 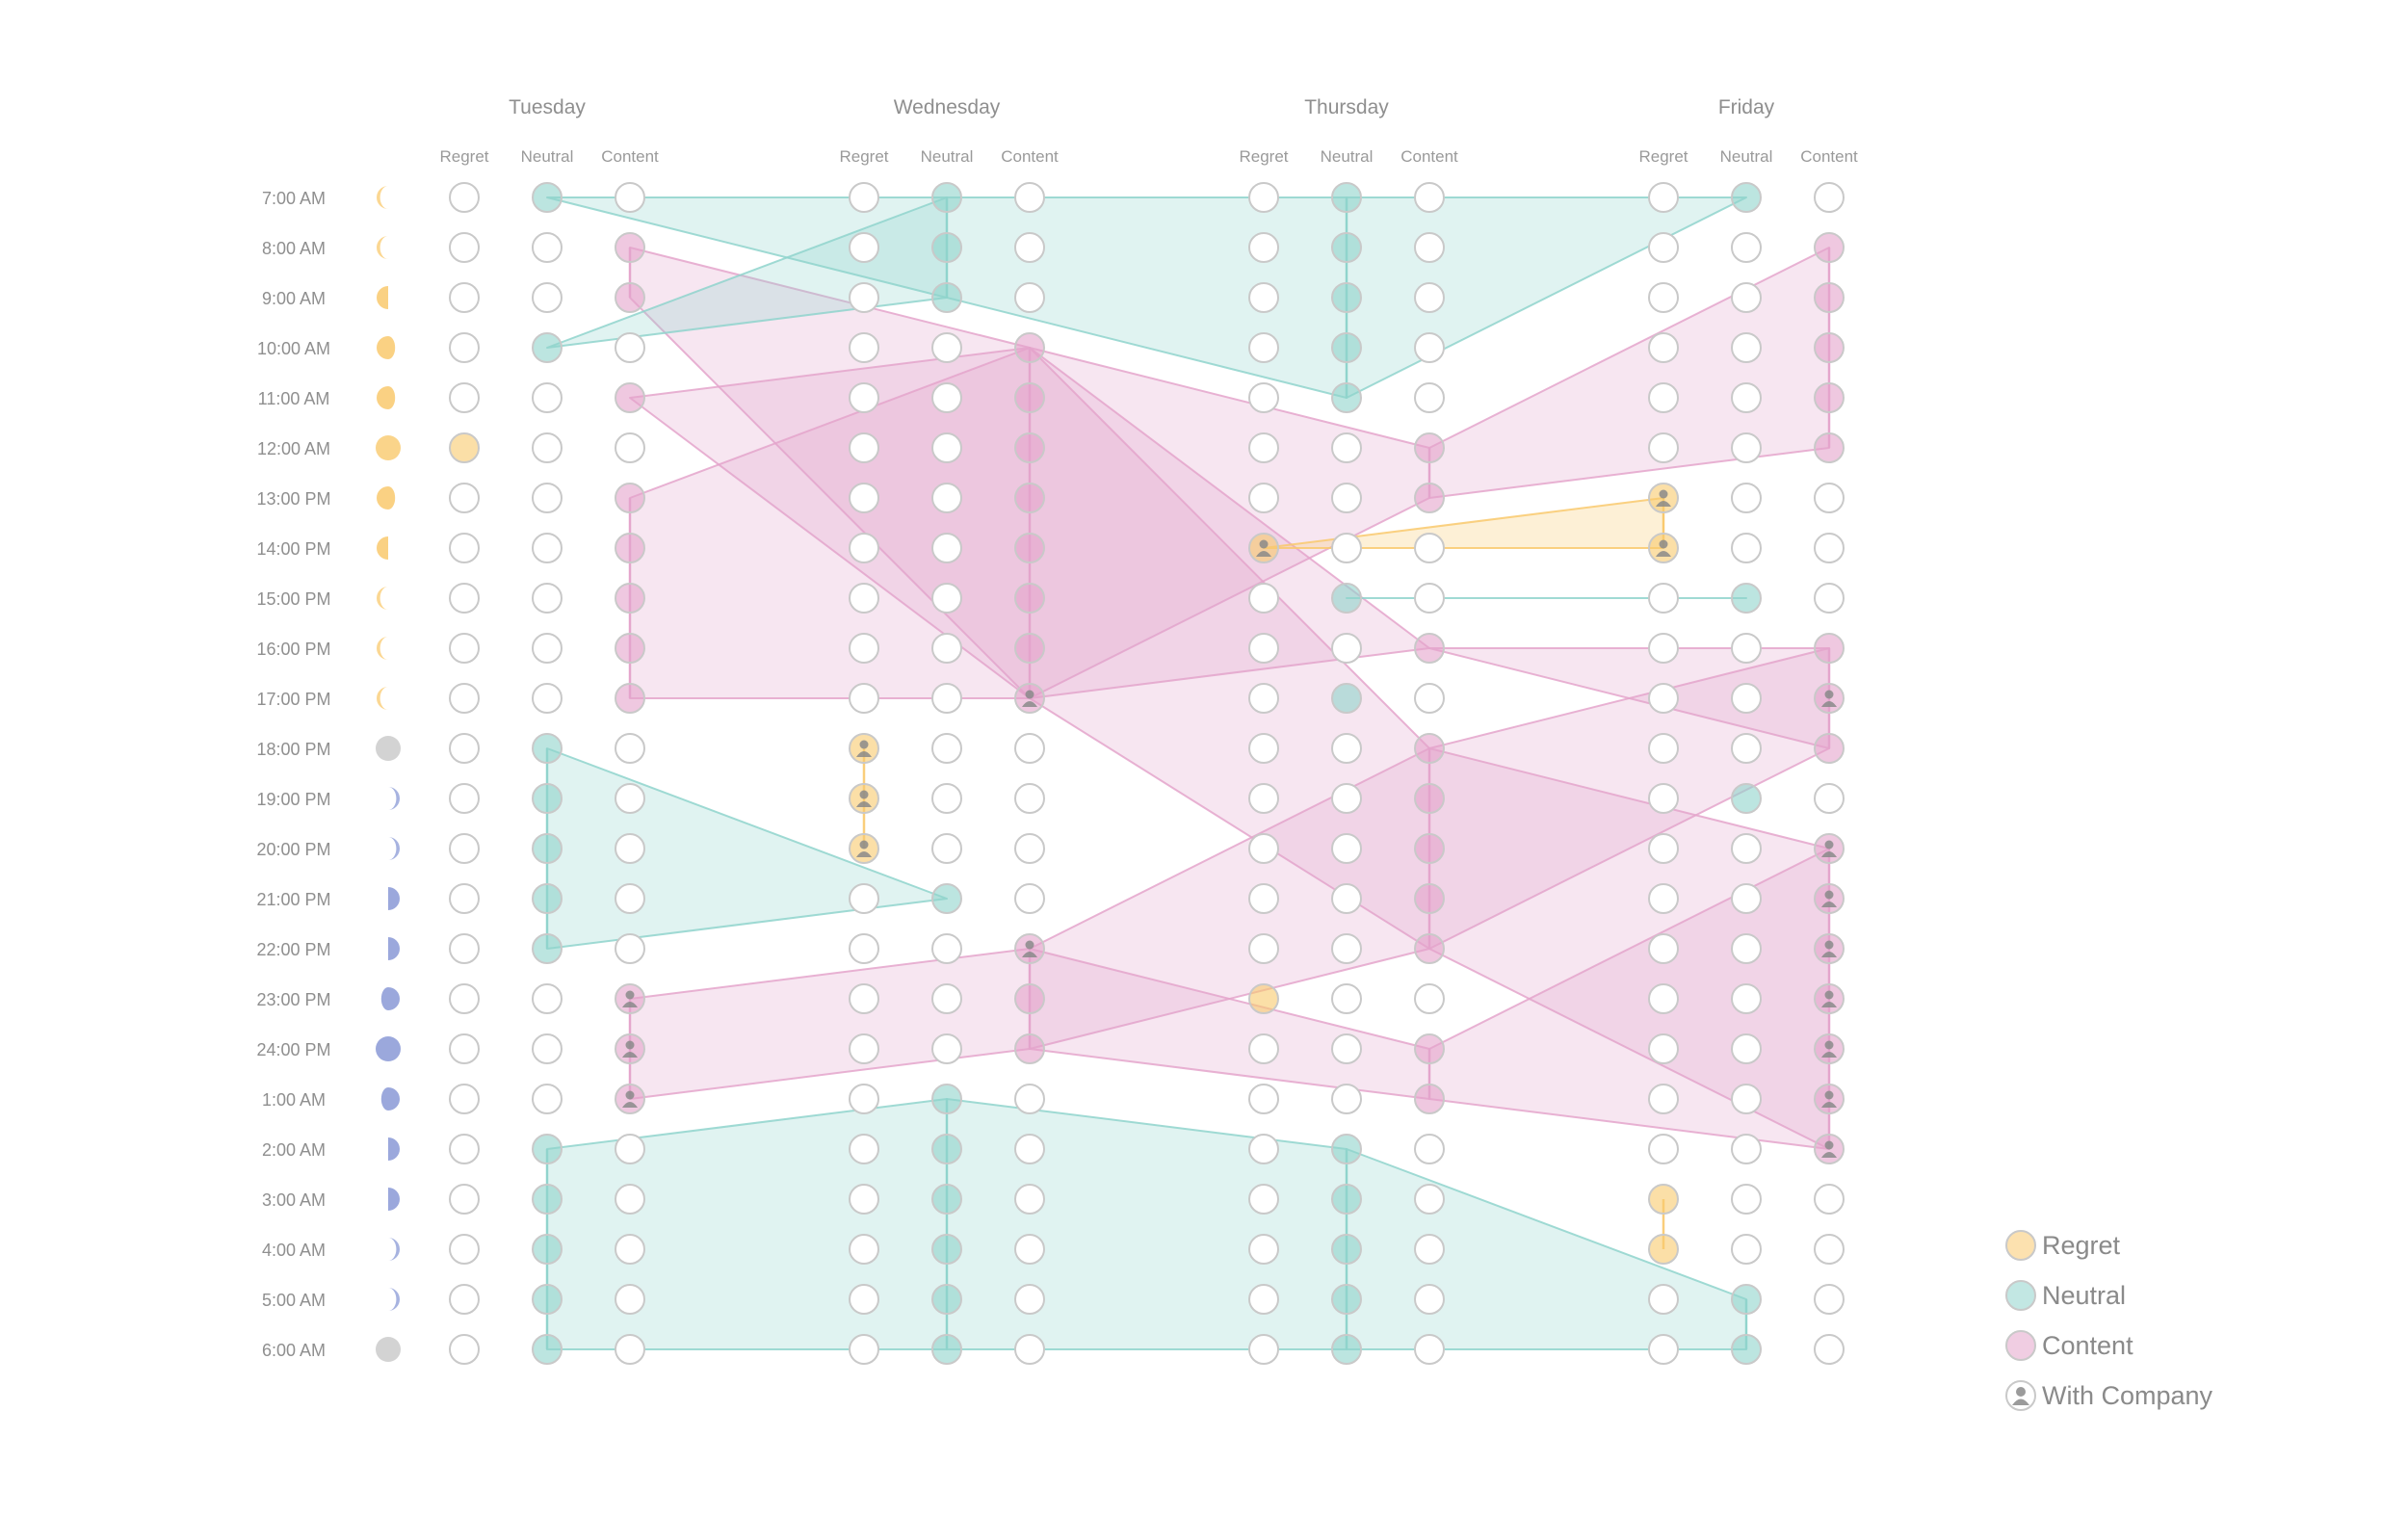 I want to click on legend-swatch-neutral, so click(x=2020, y=1295).